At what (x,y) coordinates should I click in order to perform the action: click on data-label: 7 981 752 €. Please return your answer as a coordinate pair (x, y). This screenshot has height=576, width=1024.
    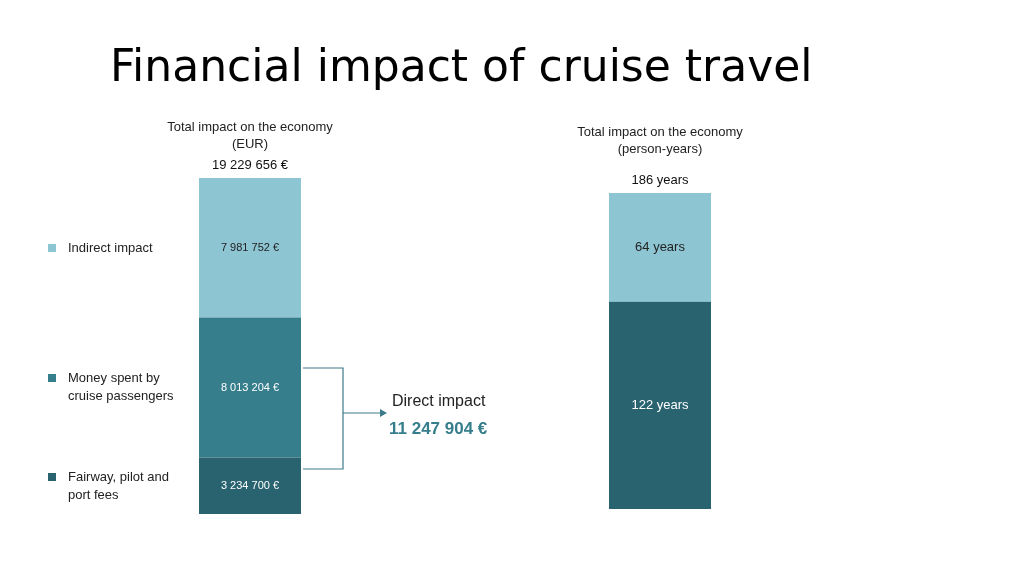
    Looking at the image, I should click on (250, 246).